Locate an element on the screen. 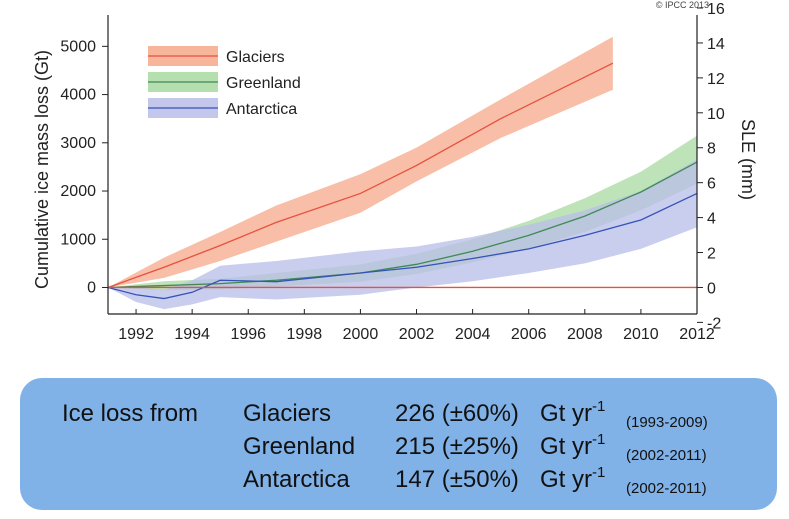 Image resolution: width=789 pixels, height=519 pixels. secondary-y-axis-label: SLE (mm) is located at coordinates (748, 159).